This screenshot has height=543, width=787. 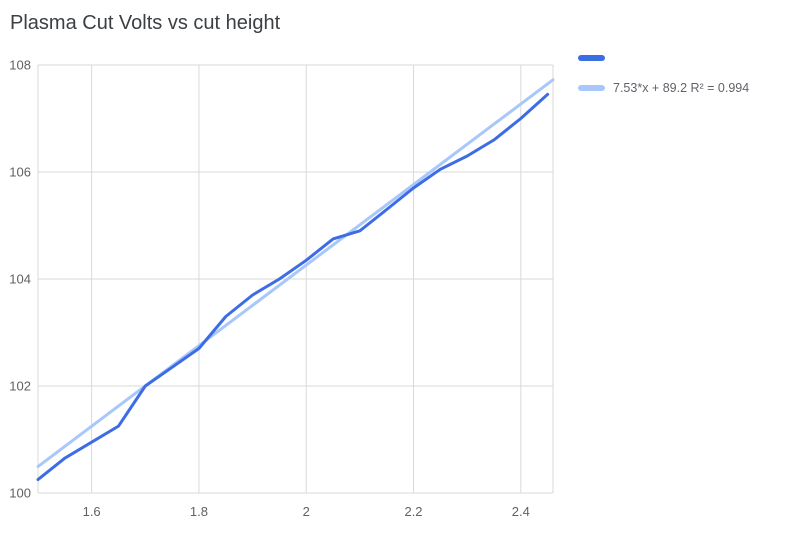 I want to click on trendline-legend-swatch, so click(x=591, y=88).